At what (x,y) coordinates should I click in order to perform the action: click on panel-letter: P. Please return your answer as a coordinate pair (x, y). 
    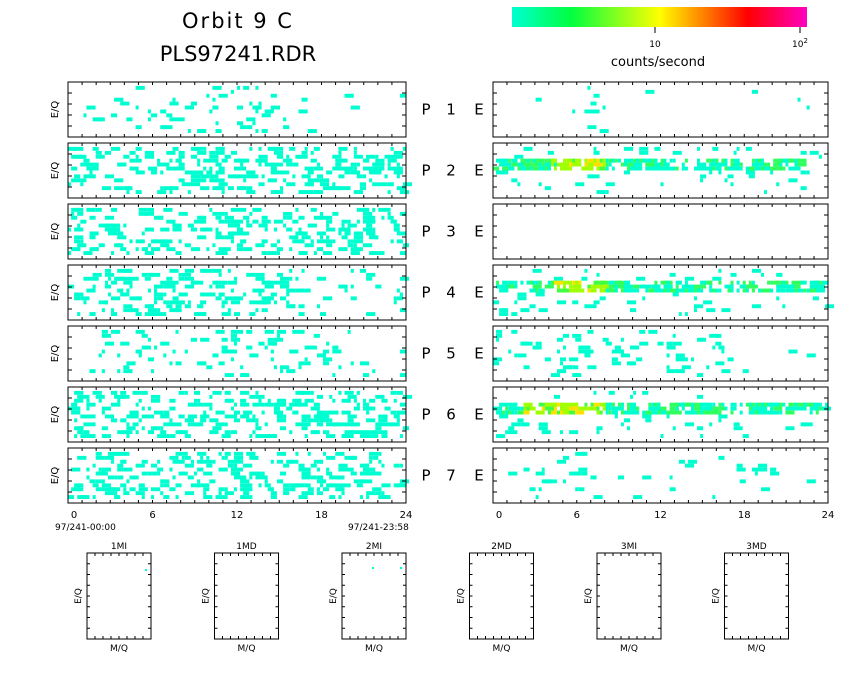
    Looking at the image, I should click on (425, 110).